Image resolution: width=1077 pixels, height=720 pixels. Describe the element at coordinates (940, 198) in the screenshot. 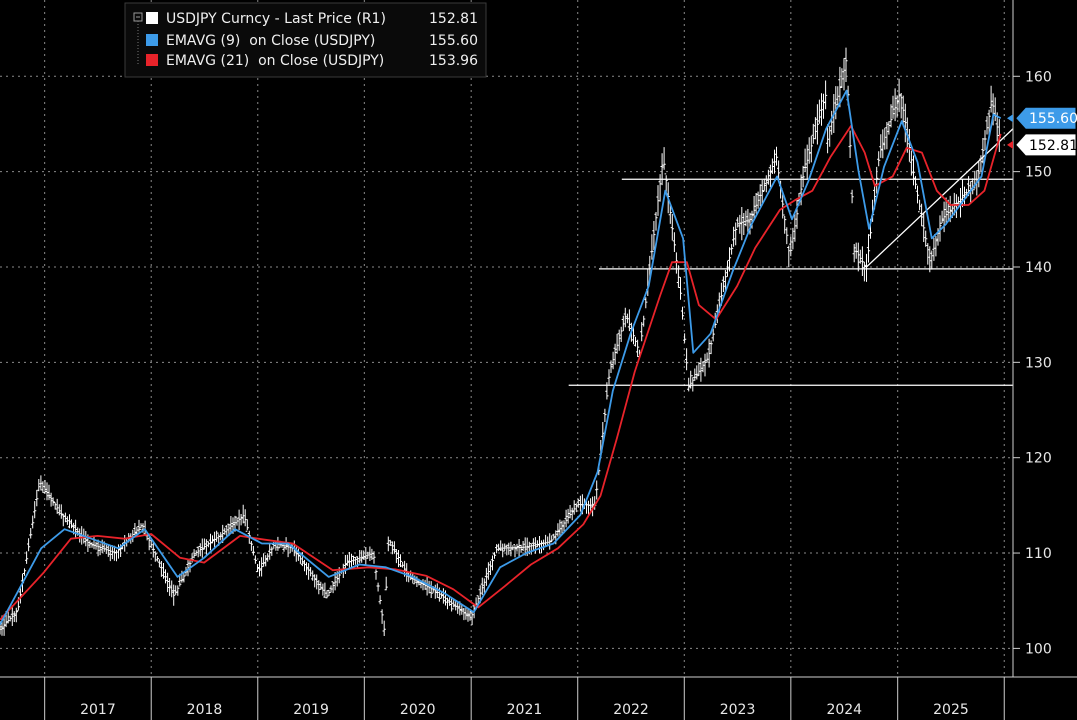

I see `trend-line` at that location.